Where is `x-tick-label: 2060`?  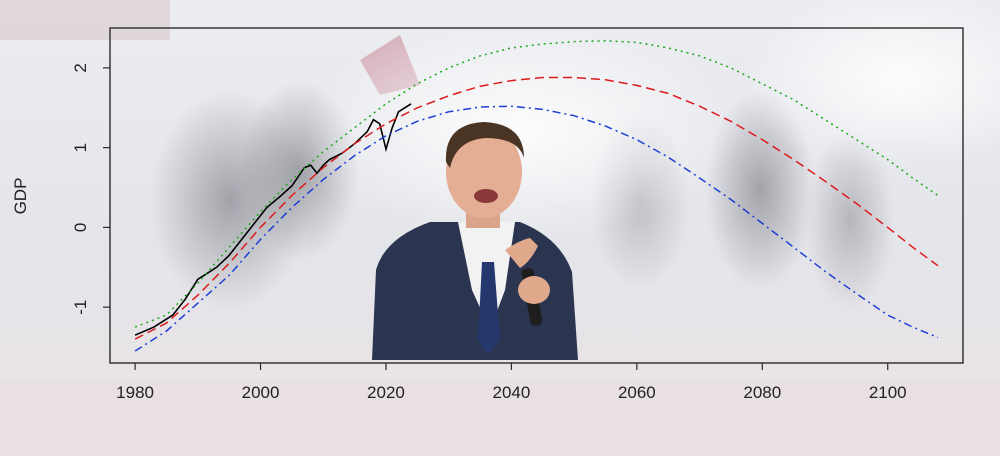 x-tick-label: 2060 is located at coordinates (637, 392).